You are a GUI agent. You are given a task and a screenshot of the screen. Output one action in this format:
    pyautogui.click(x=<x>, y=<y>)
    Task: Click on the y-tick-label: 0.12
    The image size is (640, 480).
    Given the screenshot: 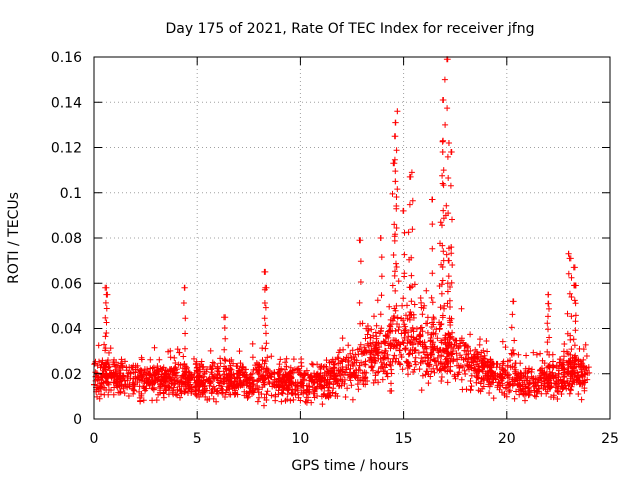 What is the action you would take?
    pyautogui.click(x=66, y=149)
    